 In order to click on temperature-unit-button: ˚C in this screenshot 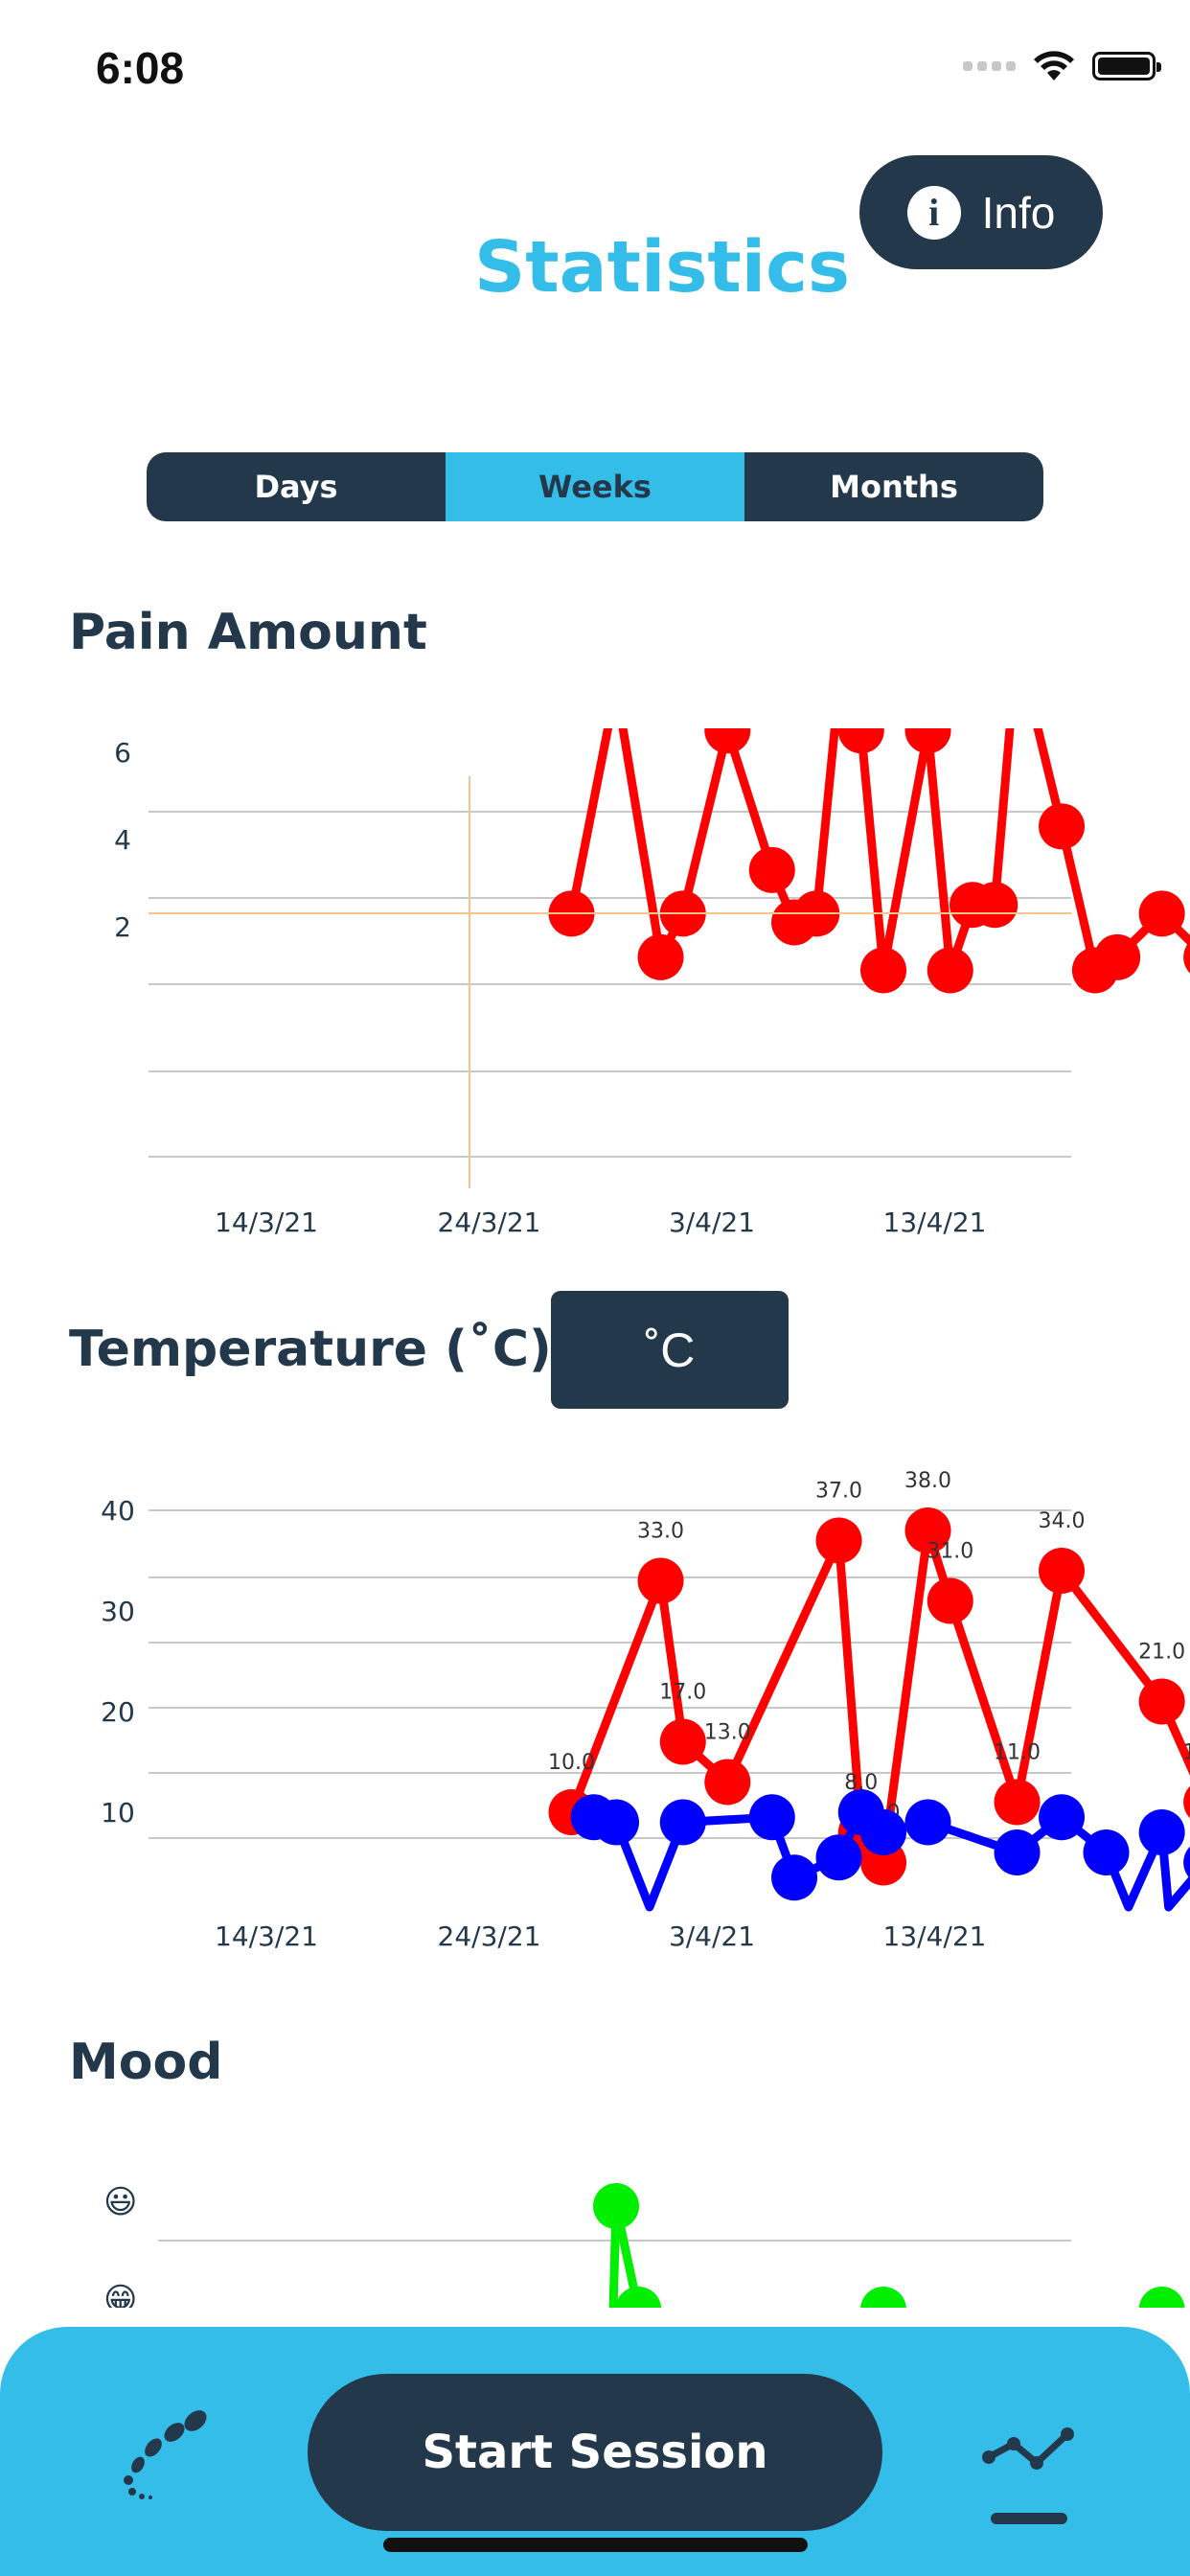, I will do `click(670, 1350)`.